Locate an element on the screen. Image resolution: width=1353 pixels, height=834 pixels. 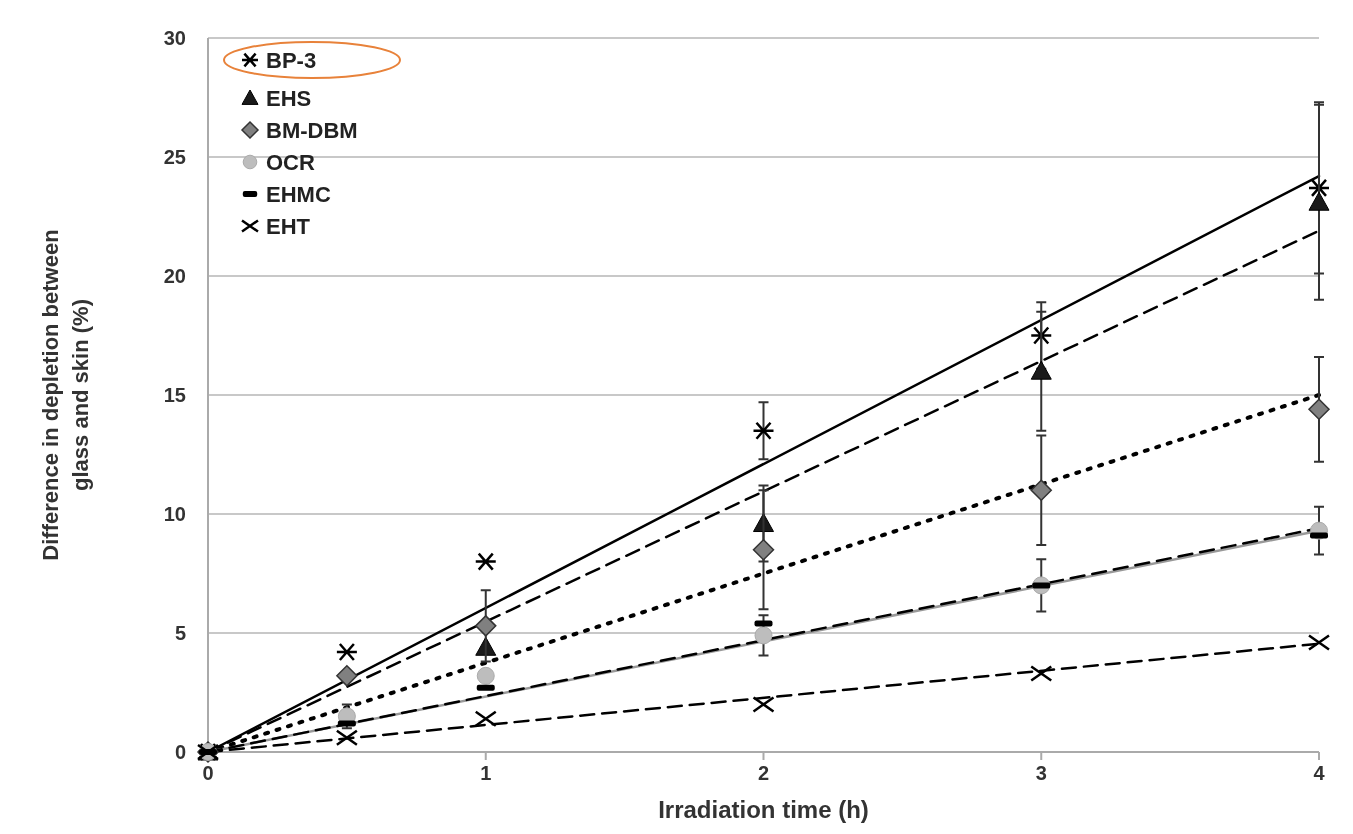
x-axis-title: Irradiation time (h) is located at coordinates (763, 809).